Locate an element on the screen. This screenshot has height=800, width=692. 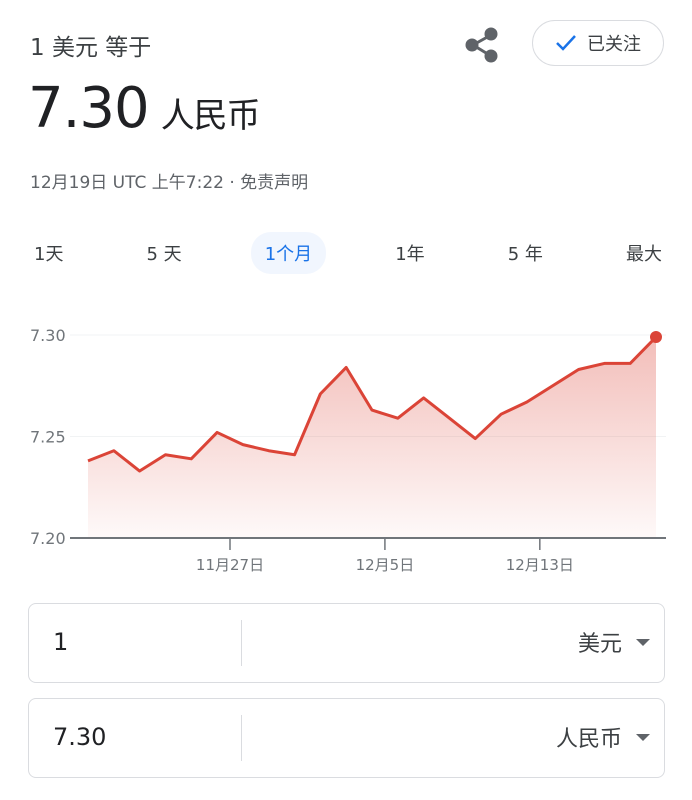
tab-1m: 1个月 is located at coordinates (288, 253).